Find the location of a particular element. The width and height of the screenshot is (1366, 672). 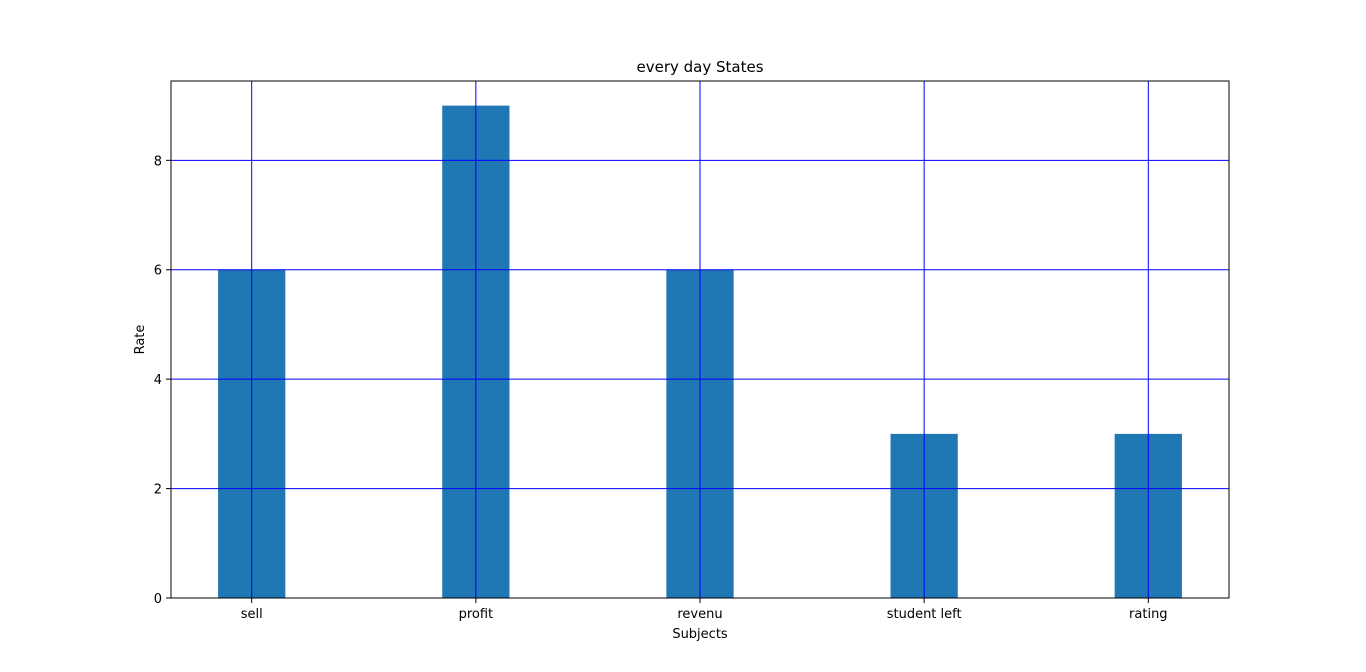

x-tick-label: profit is located at coordinates (476, 614).